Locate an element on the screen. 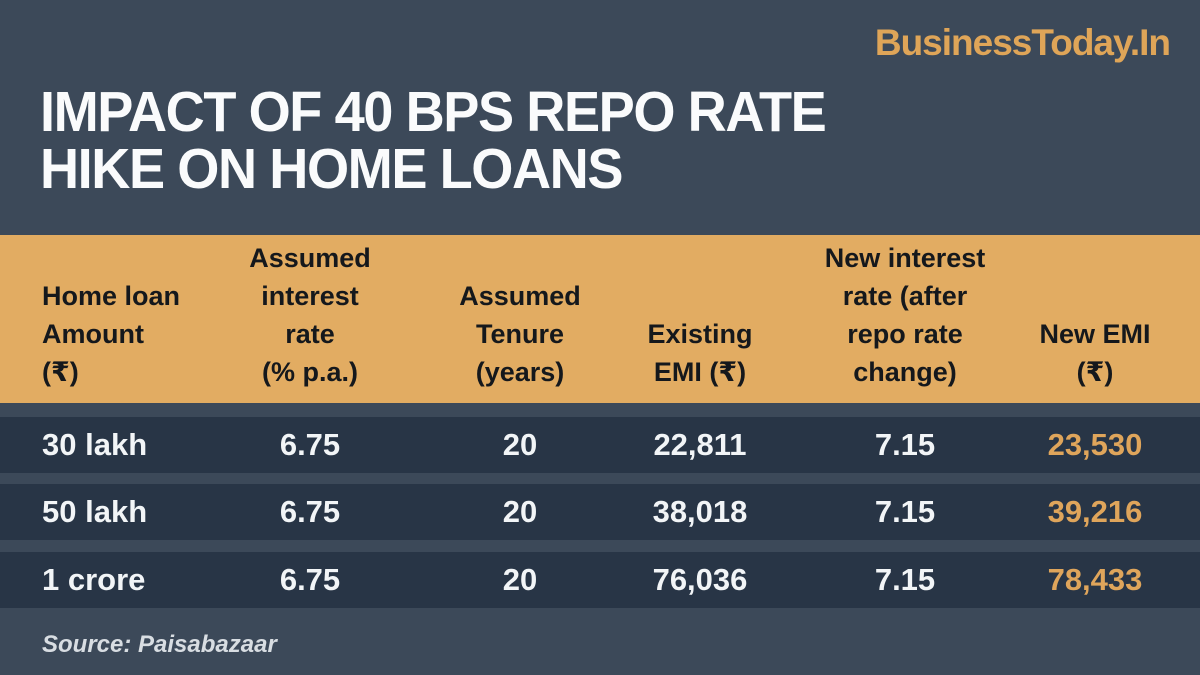 The width and height of the screenshot is (1200, 675). table-row: 30 lakh 6.75 20 22,811 7.15 23,530 is located at coordinates (600, 445).